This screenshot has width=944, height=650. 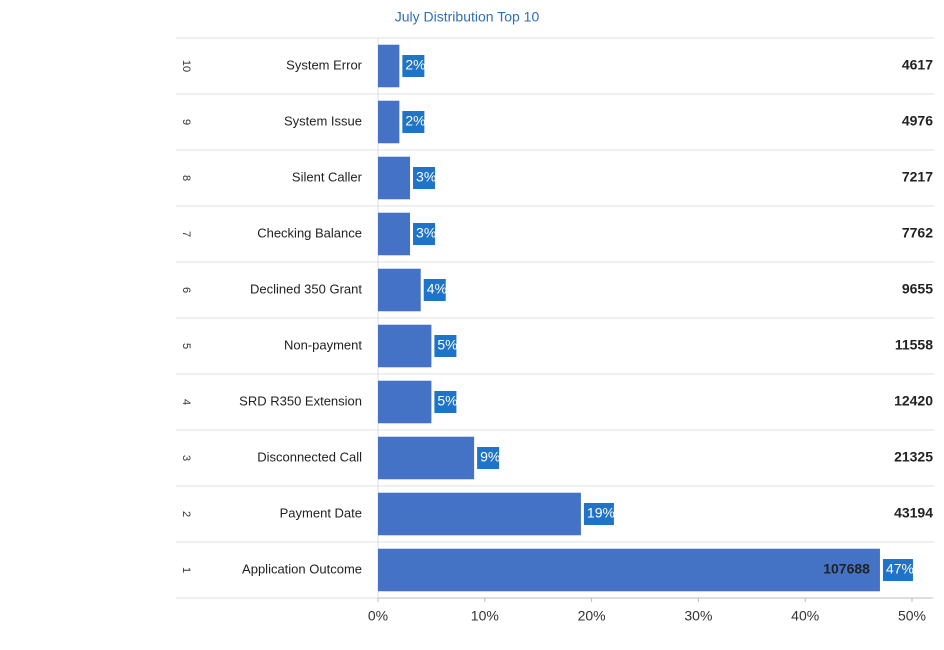 What do you see at coordinates (186, 514) in the screenshot?
I see `rank-label: 2` at bounding box center [186, 514].